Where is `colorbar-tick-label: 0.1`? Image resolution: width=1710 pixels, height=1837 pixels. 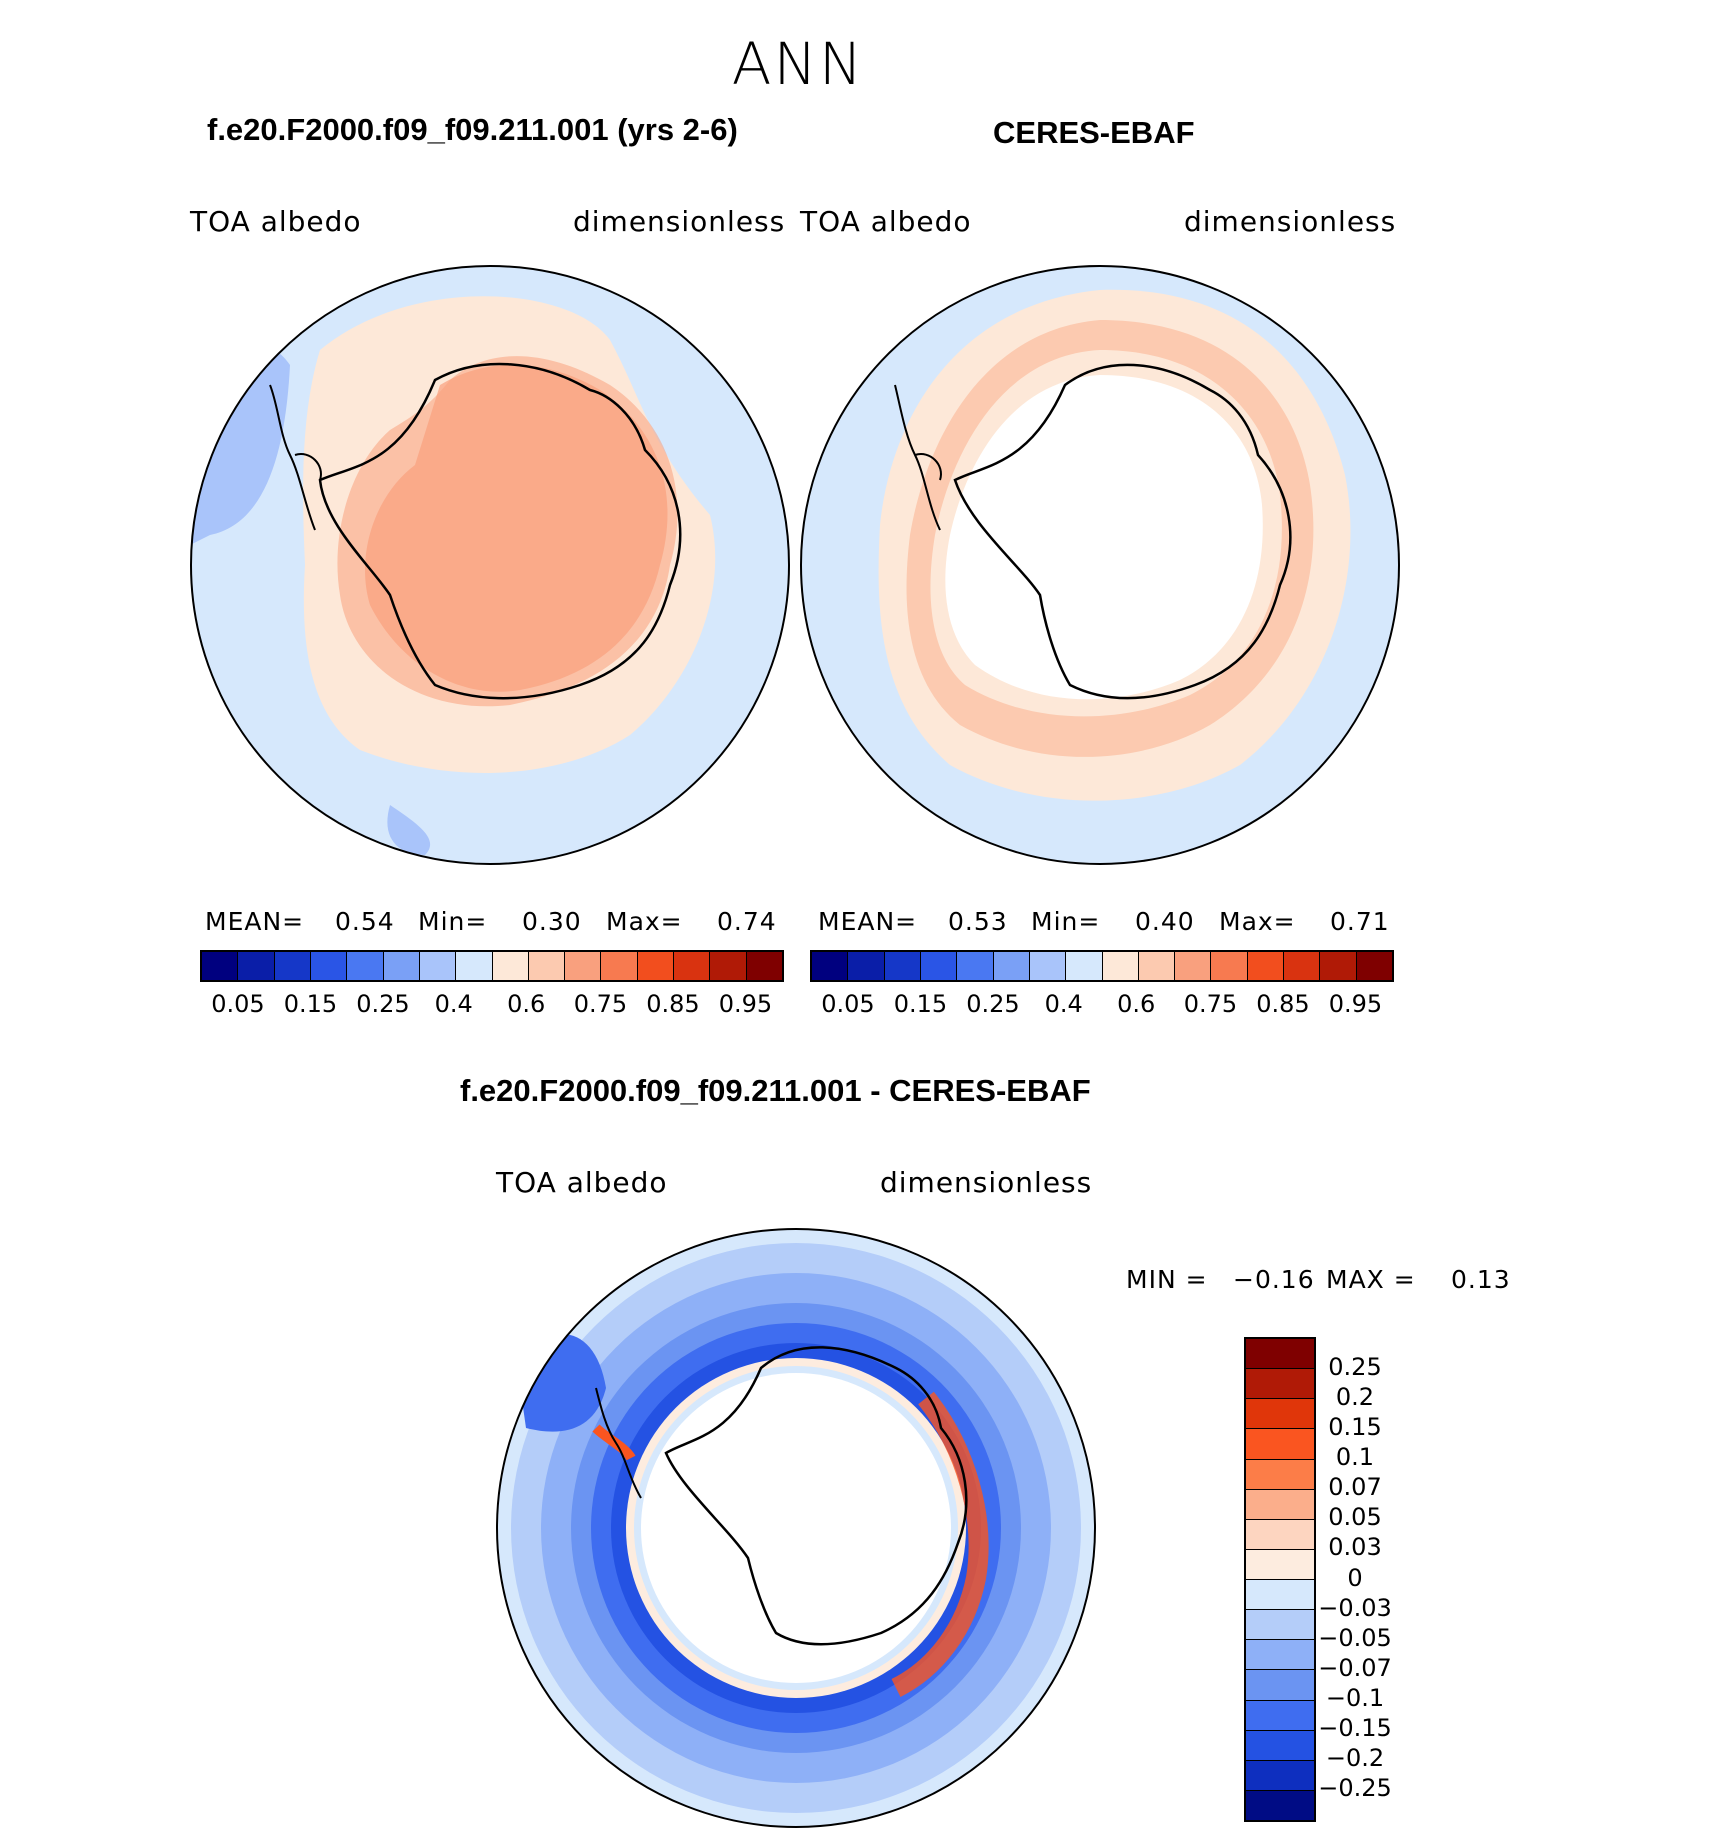
colorbar-tick-label: 0.1 is located at coordinates (1355, 1457).